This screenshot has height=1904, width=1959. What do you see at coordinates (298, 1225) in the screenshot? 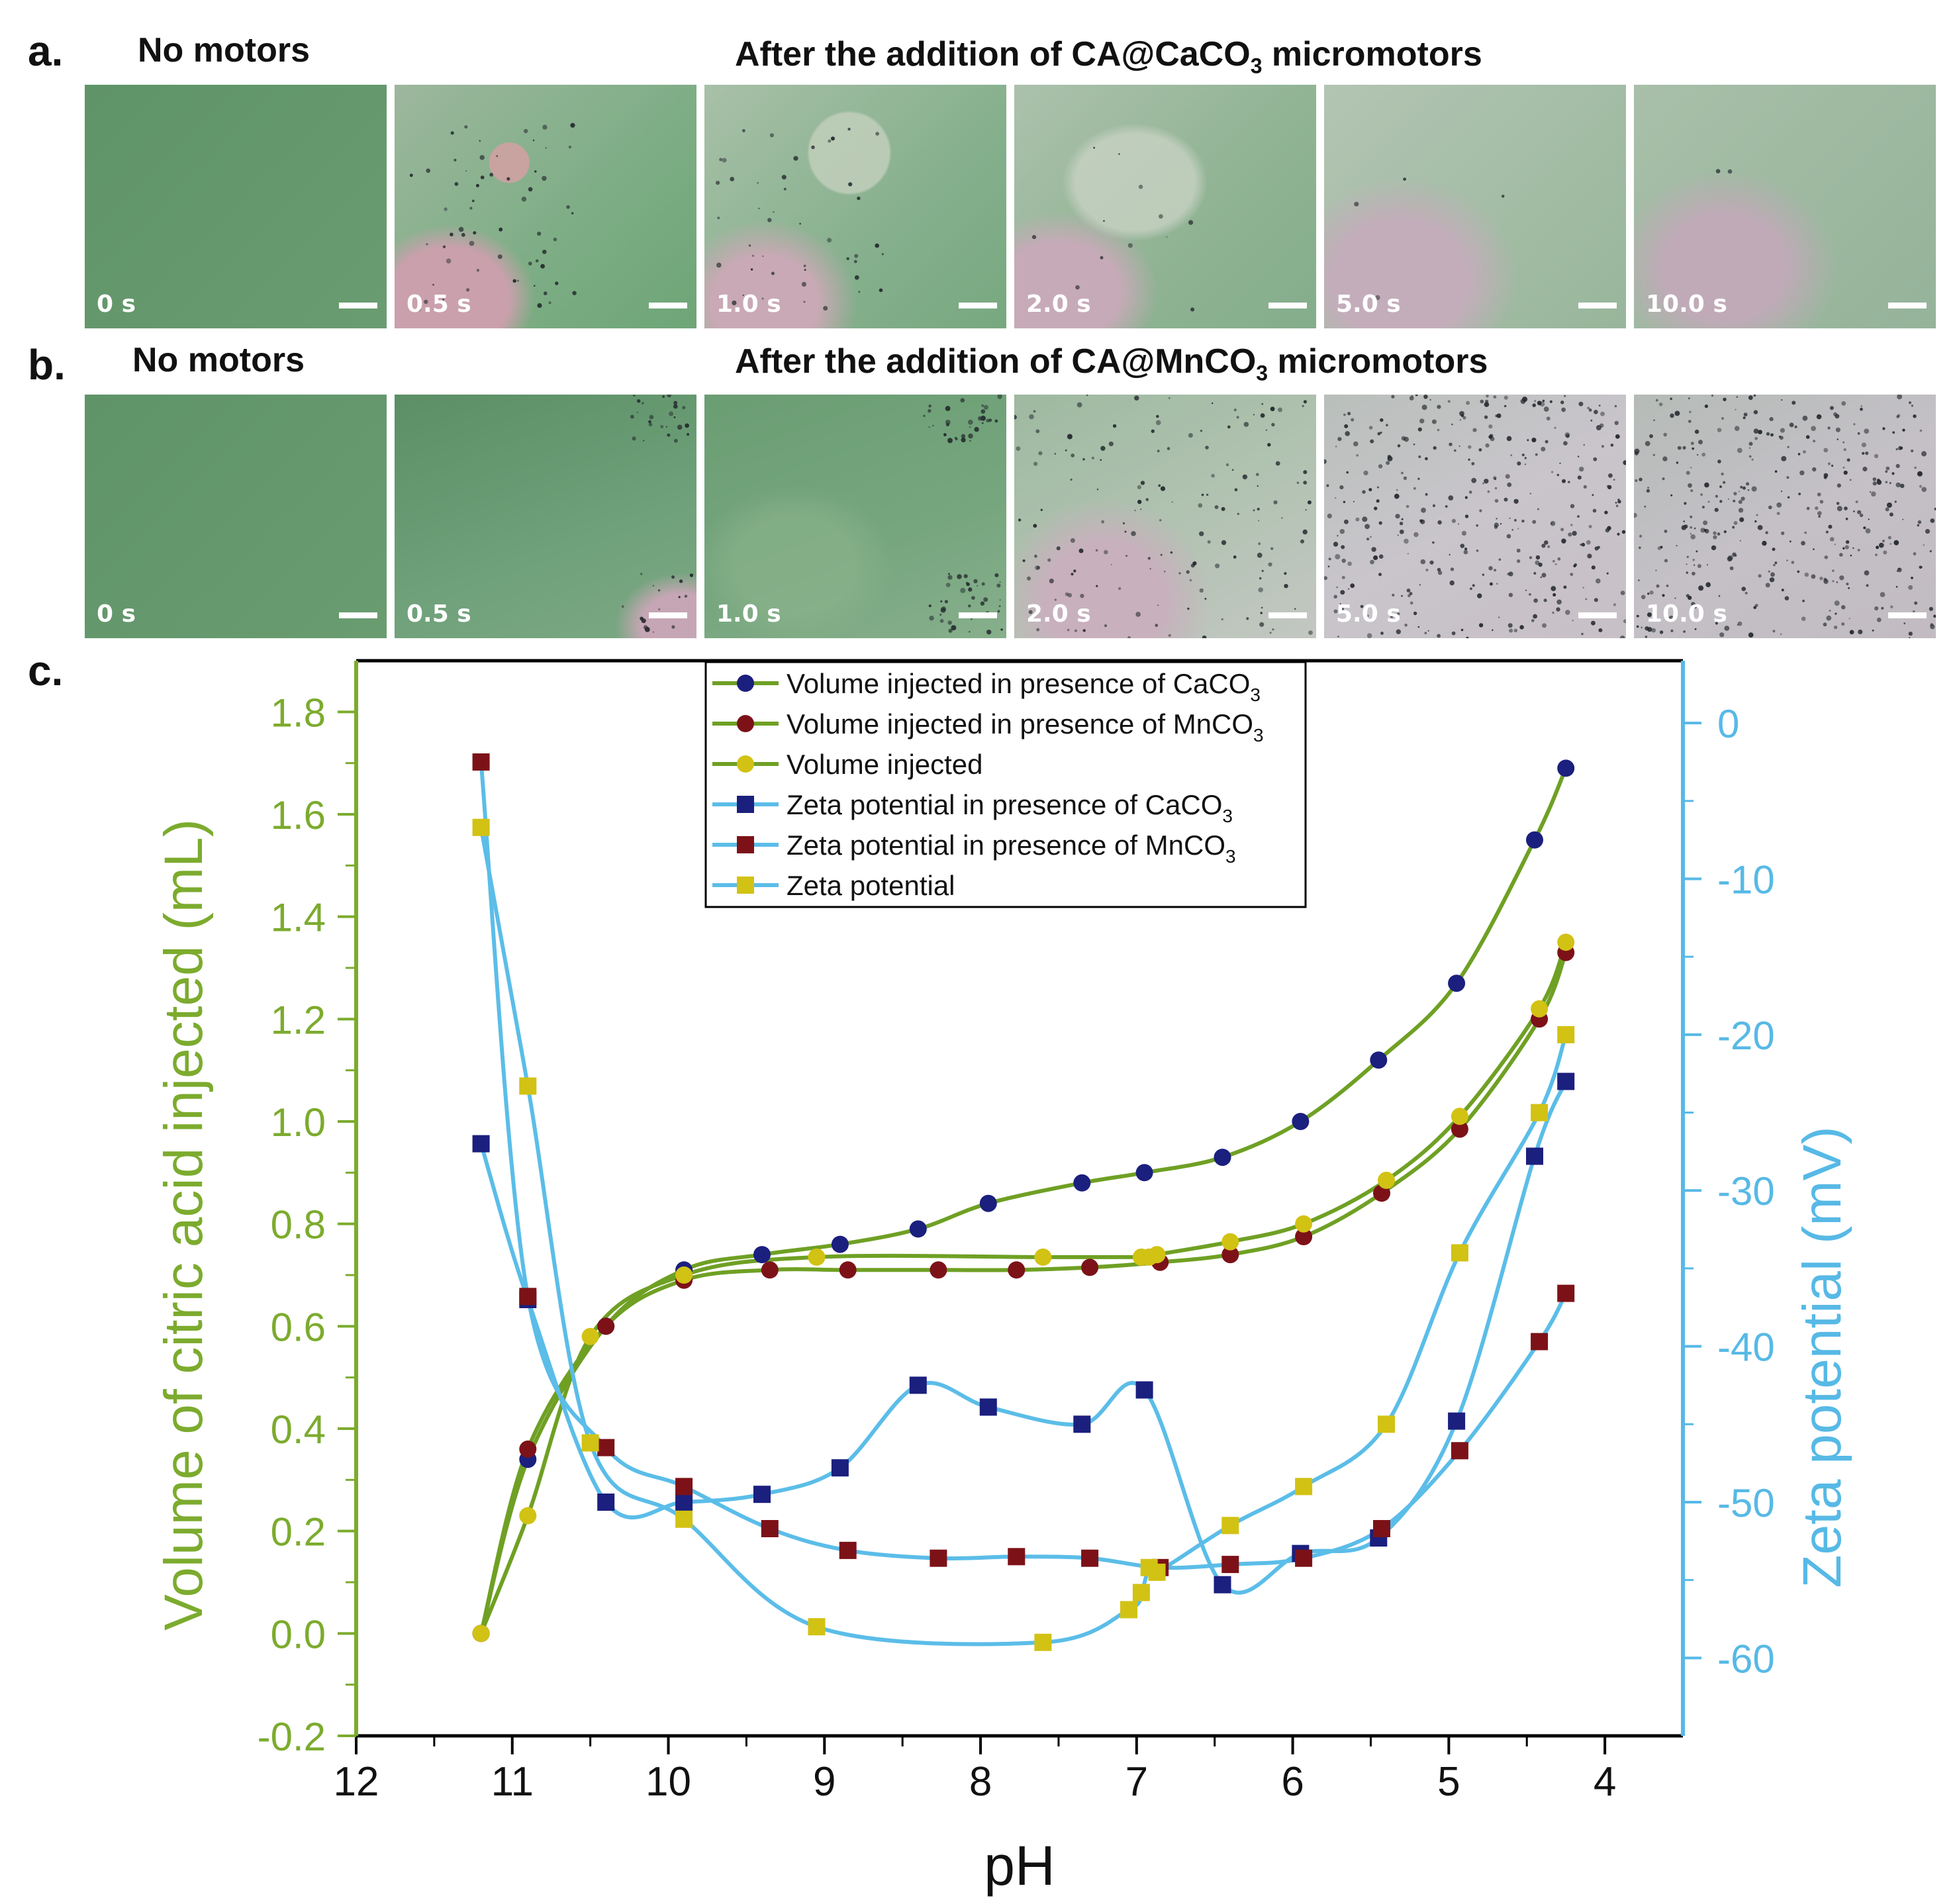
I see `y-tick-label: 0.8` at bounding box center [298, 1225].